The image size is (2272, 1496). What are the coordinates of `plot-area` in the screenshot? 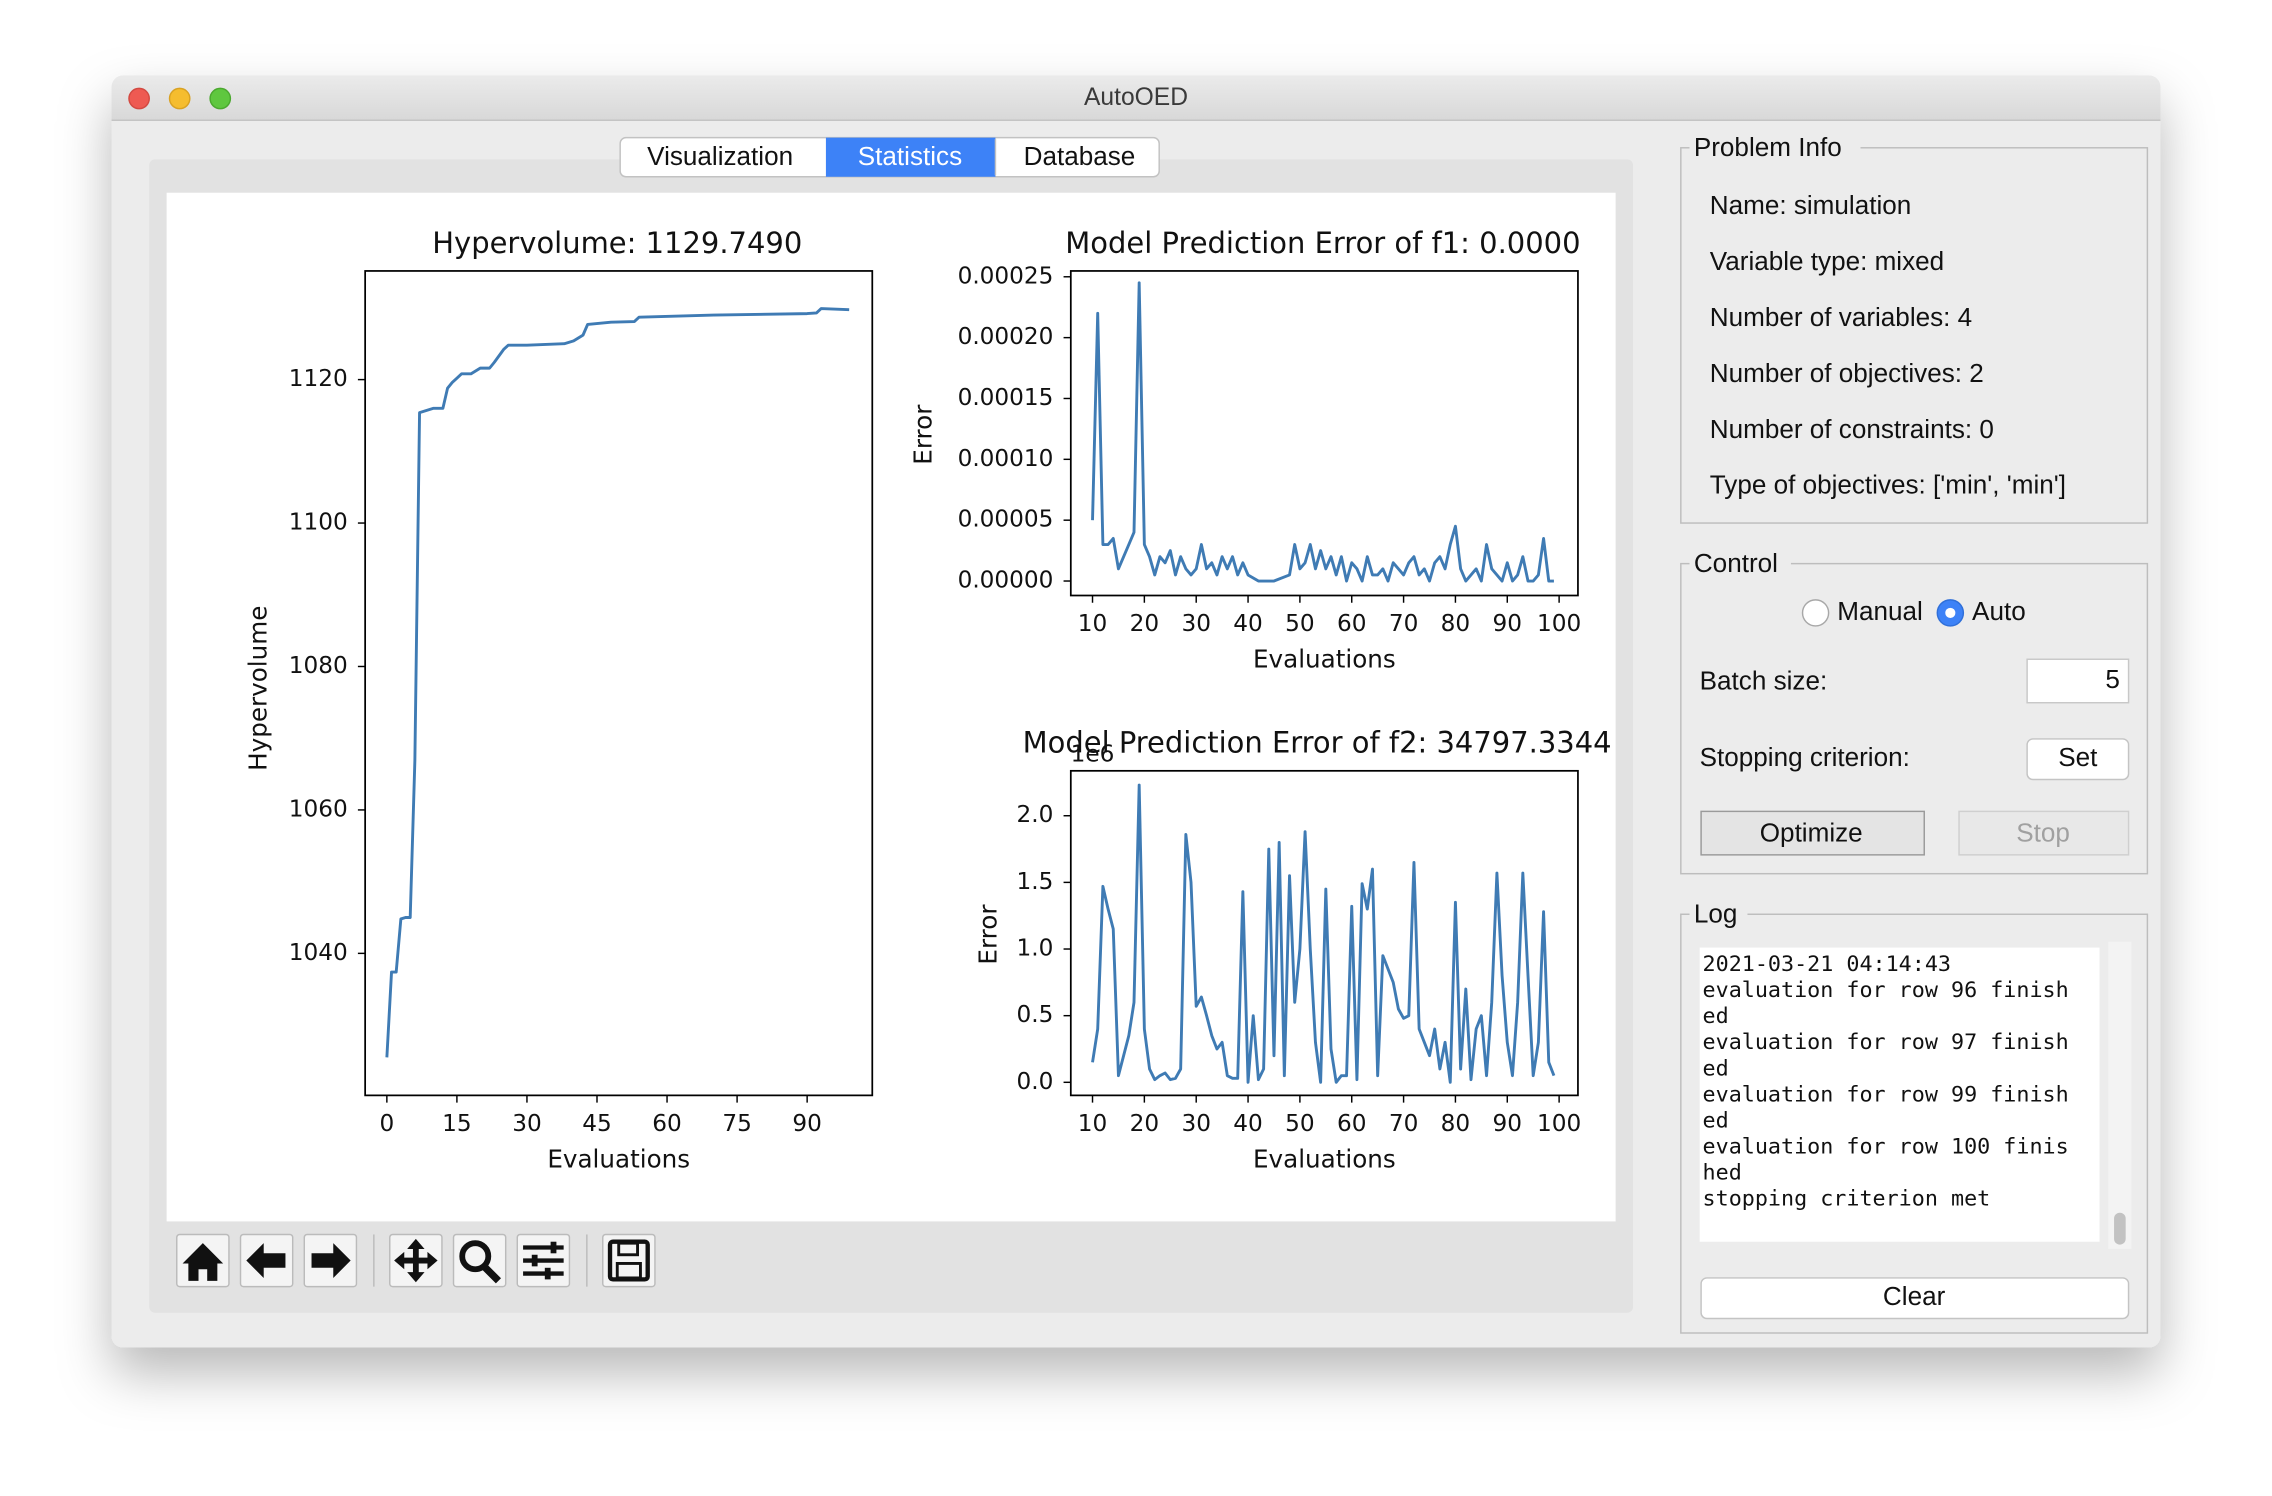 It's located at (1323, 933).